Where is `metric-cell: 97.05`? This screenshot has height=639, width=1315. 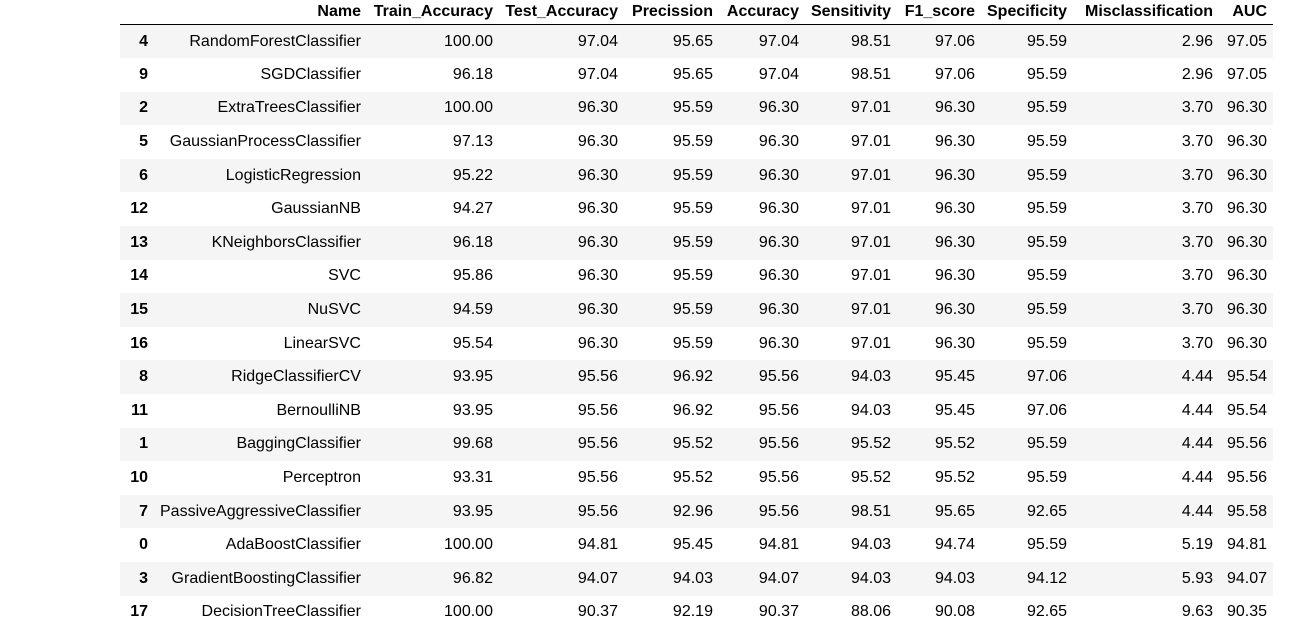
metric-cell: 97.05 is located at coordinates (1247, 41).